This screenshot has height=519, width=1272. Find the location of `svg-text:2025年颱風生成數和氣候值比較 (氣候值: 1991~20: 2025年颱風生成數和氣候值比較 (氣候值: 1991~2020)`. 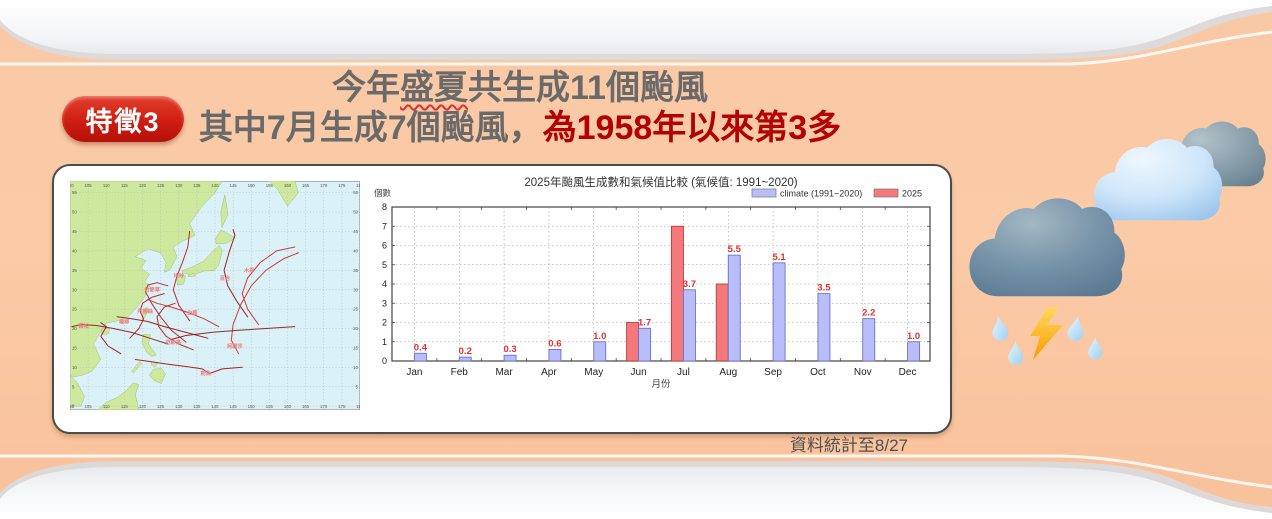

svg-text:2025年颱風生成數和氣候值比較 (氣候值: 1991~20: 2025年颱風生成數和氣候值比較 (氣候值: 1991~2020) is located at coordinates (660, 182).